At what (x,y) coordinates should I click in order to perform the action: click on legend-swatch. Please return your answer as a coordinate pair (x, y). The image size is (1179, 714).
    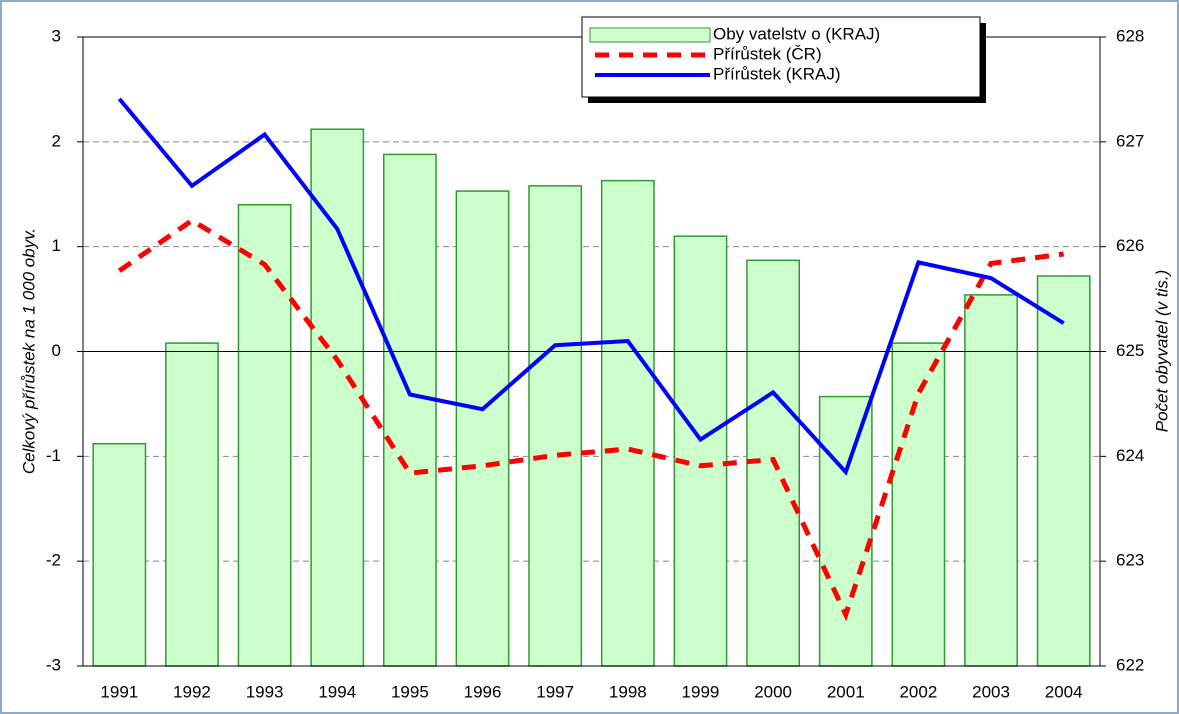
    Looking at the image, I should click on (650, 35).